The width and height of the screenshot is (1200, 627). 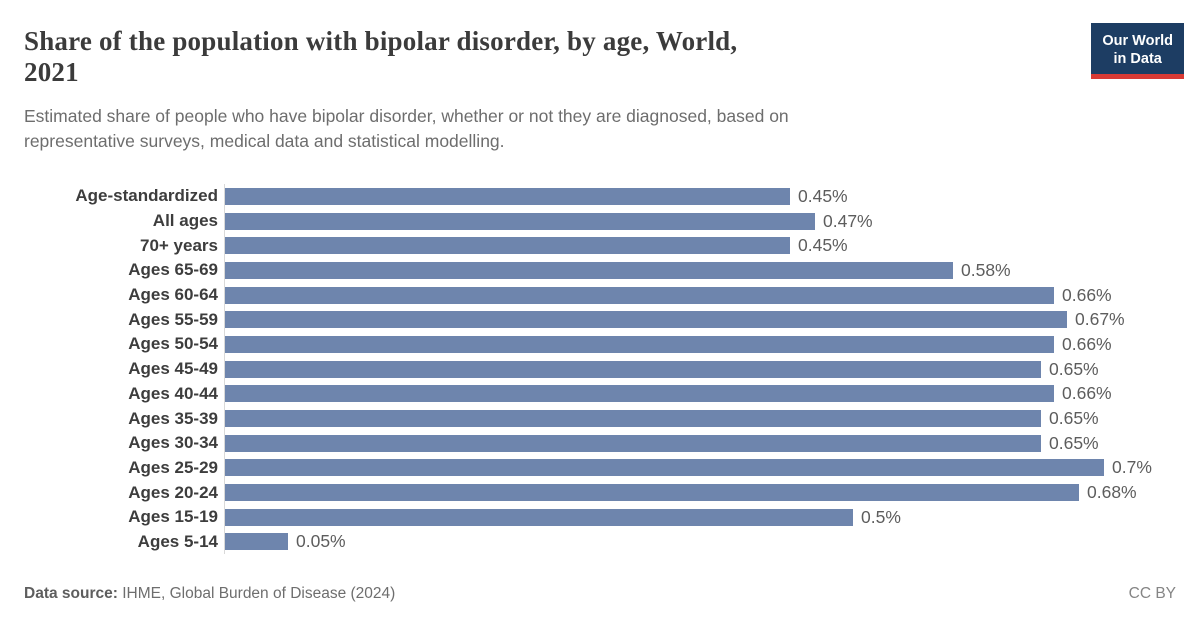 I want to click on chart-row: Ages 55-59 0.67%, so click(x=612, y=320).